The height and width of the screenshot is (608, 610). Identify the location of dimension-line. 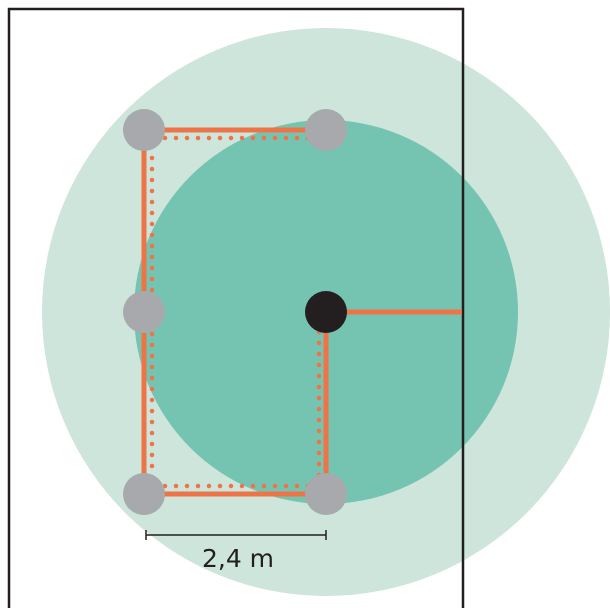
(236, 535).